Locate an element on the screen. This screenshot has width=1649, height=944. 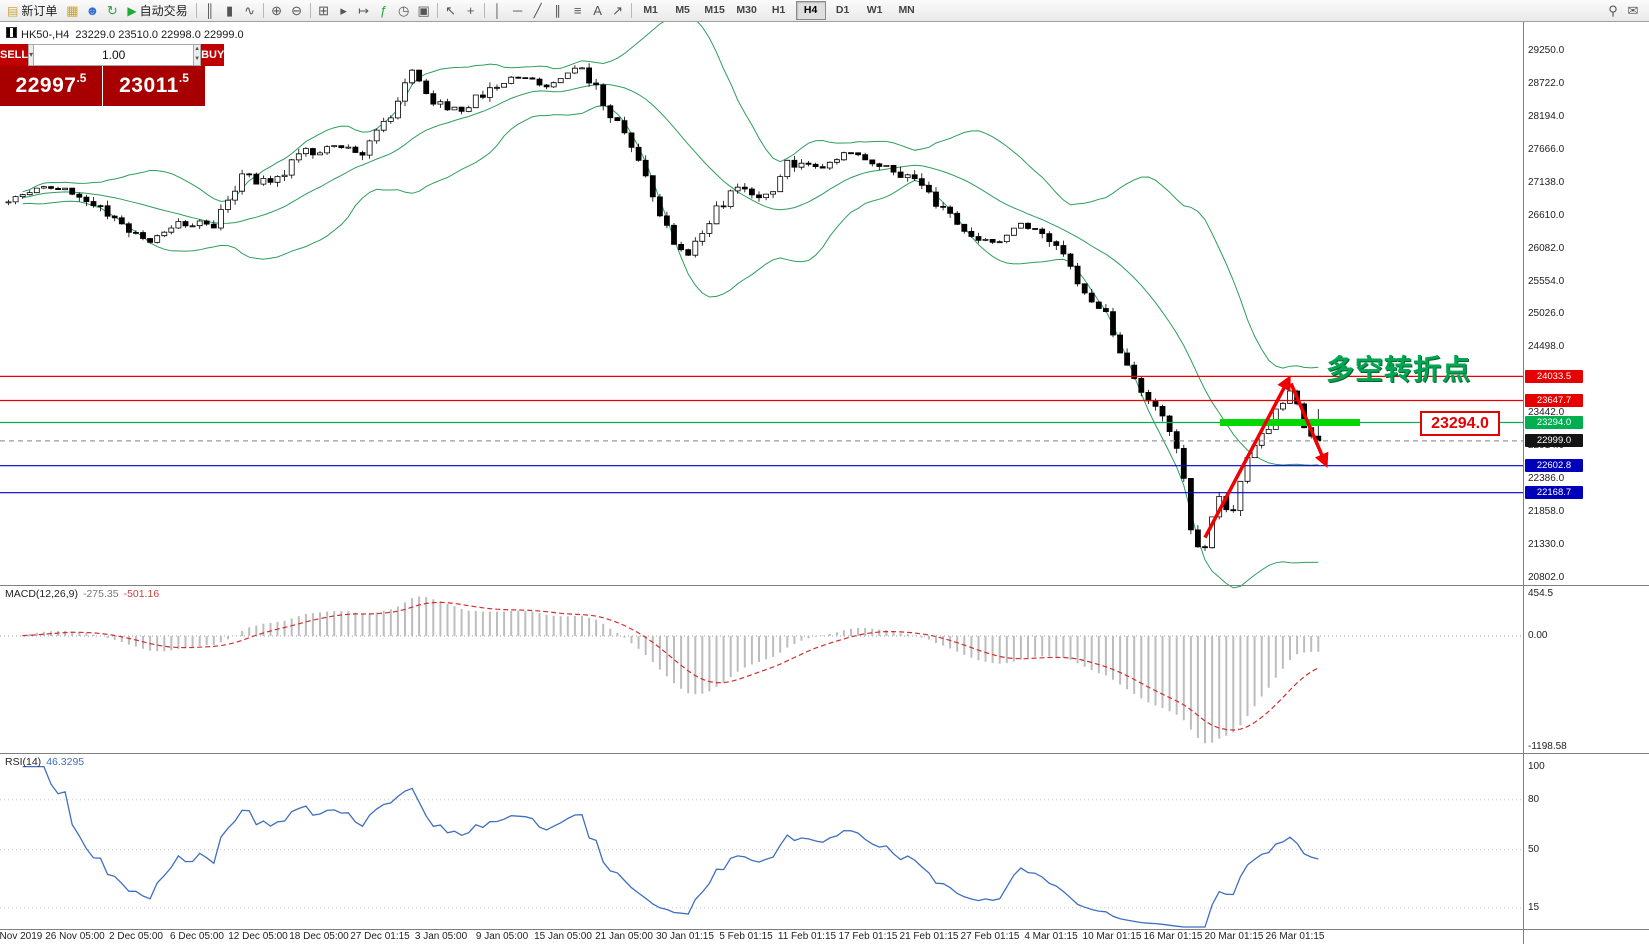
volume-up-icon: ▲ is located at coordinates (197, 49).